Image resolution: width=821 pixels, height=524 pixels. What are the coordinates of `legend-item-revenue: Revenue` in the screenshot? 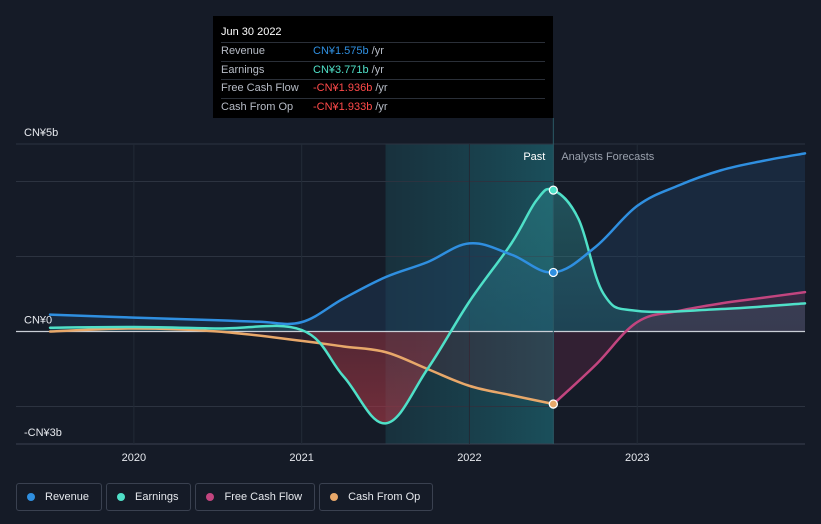 It's located at (59, 497).